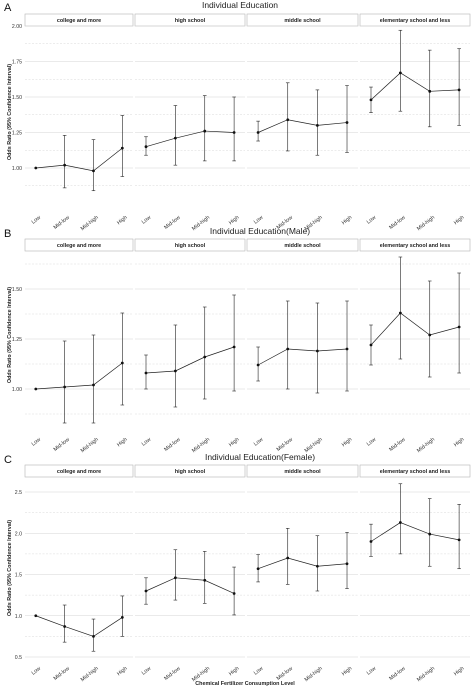 This screenshot has width=474, height=689. Describe the element at coordinates (18, 617) in the screenshot. I see `y-tick-label: 1.0` at that location.